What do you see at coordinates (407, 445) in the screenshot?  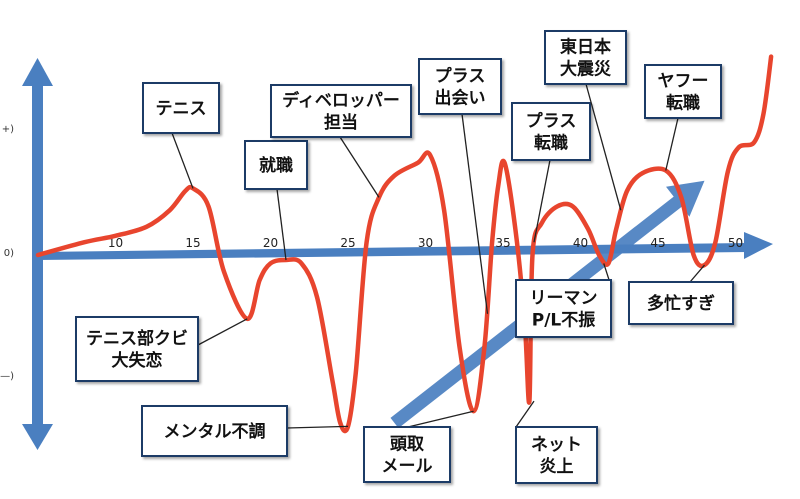 I see `annotation-label: 頭取` at bounding box center [407, 445].